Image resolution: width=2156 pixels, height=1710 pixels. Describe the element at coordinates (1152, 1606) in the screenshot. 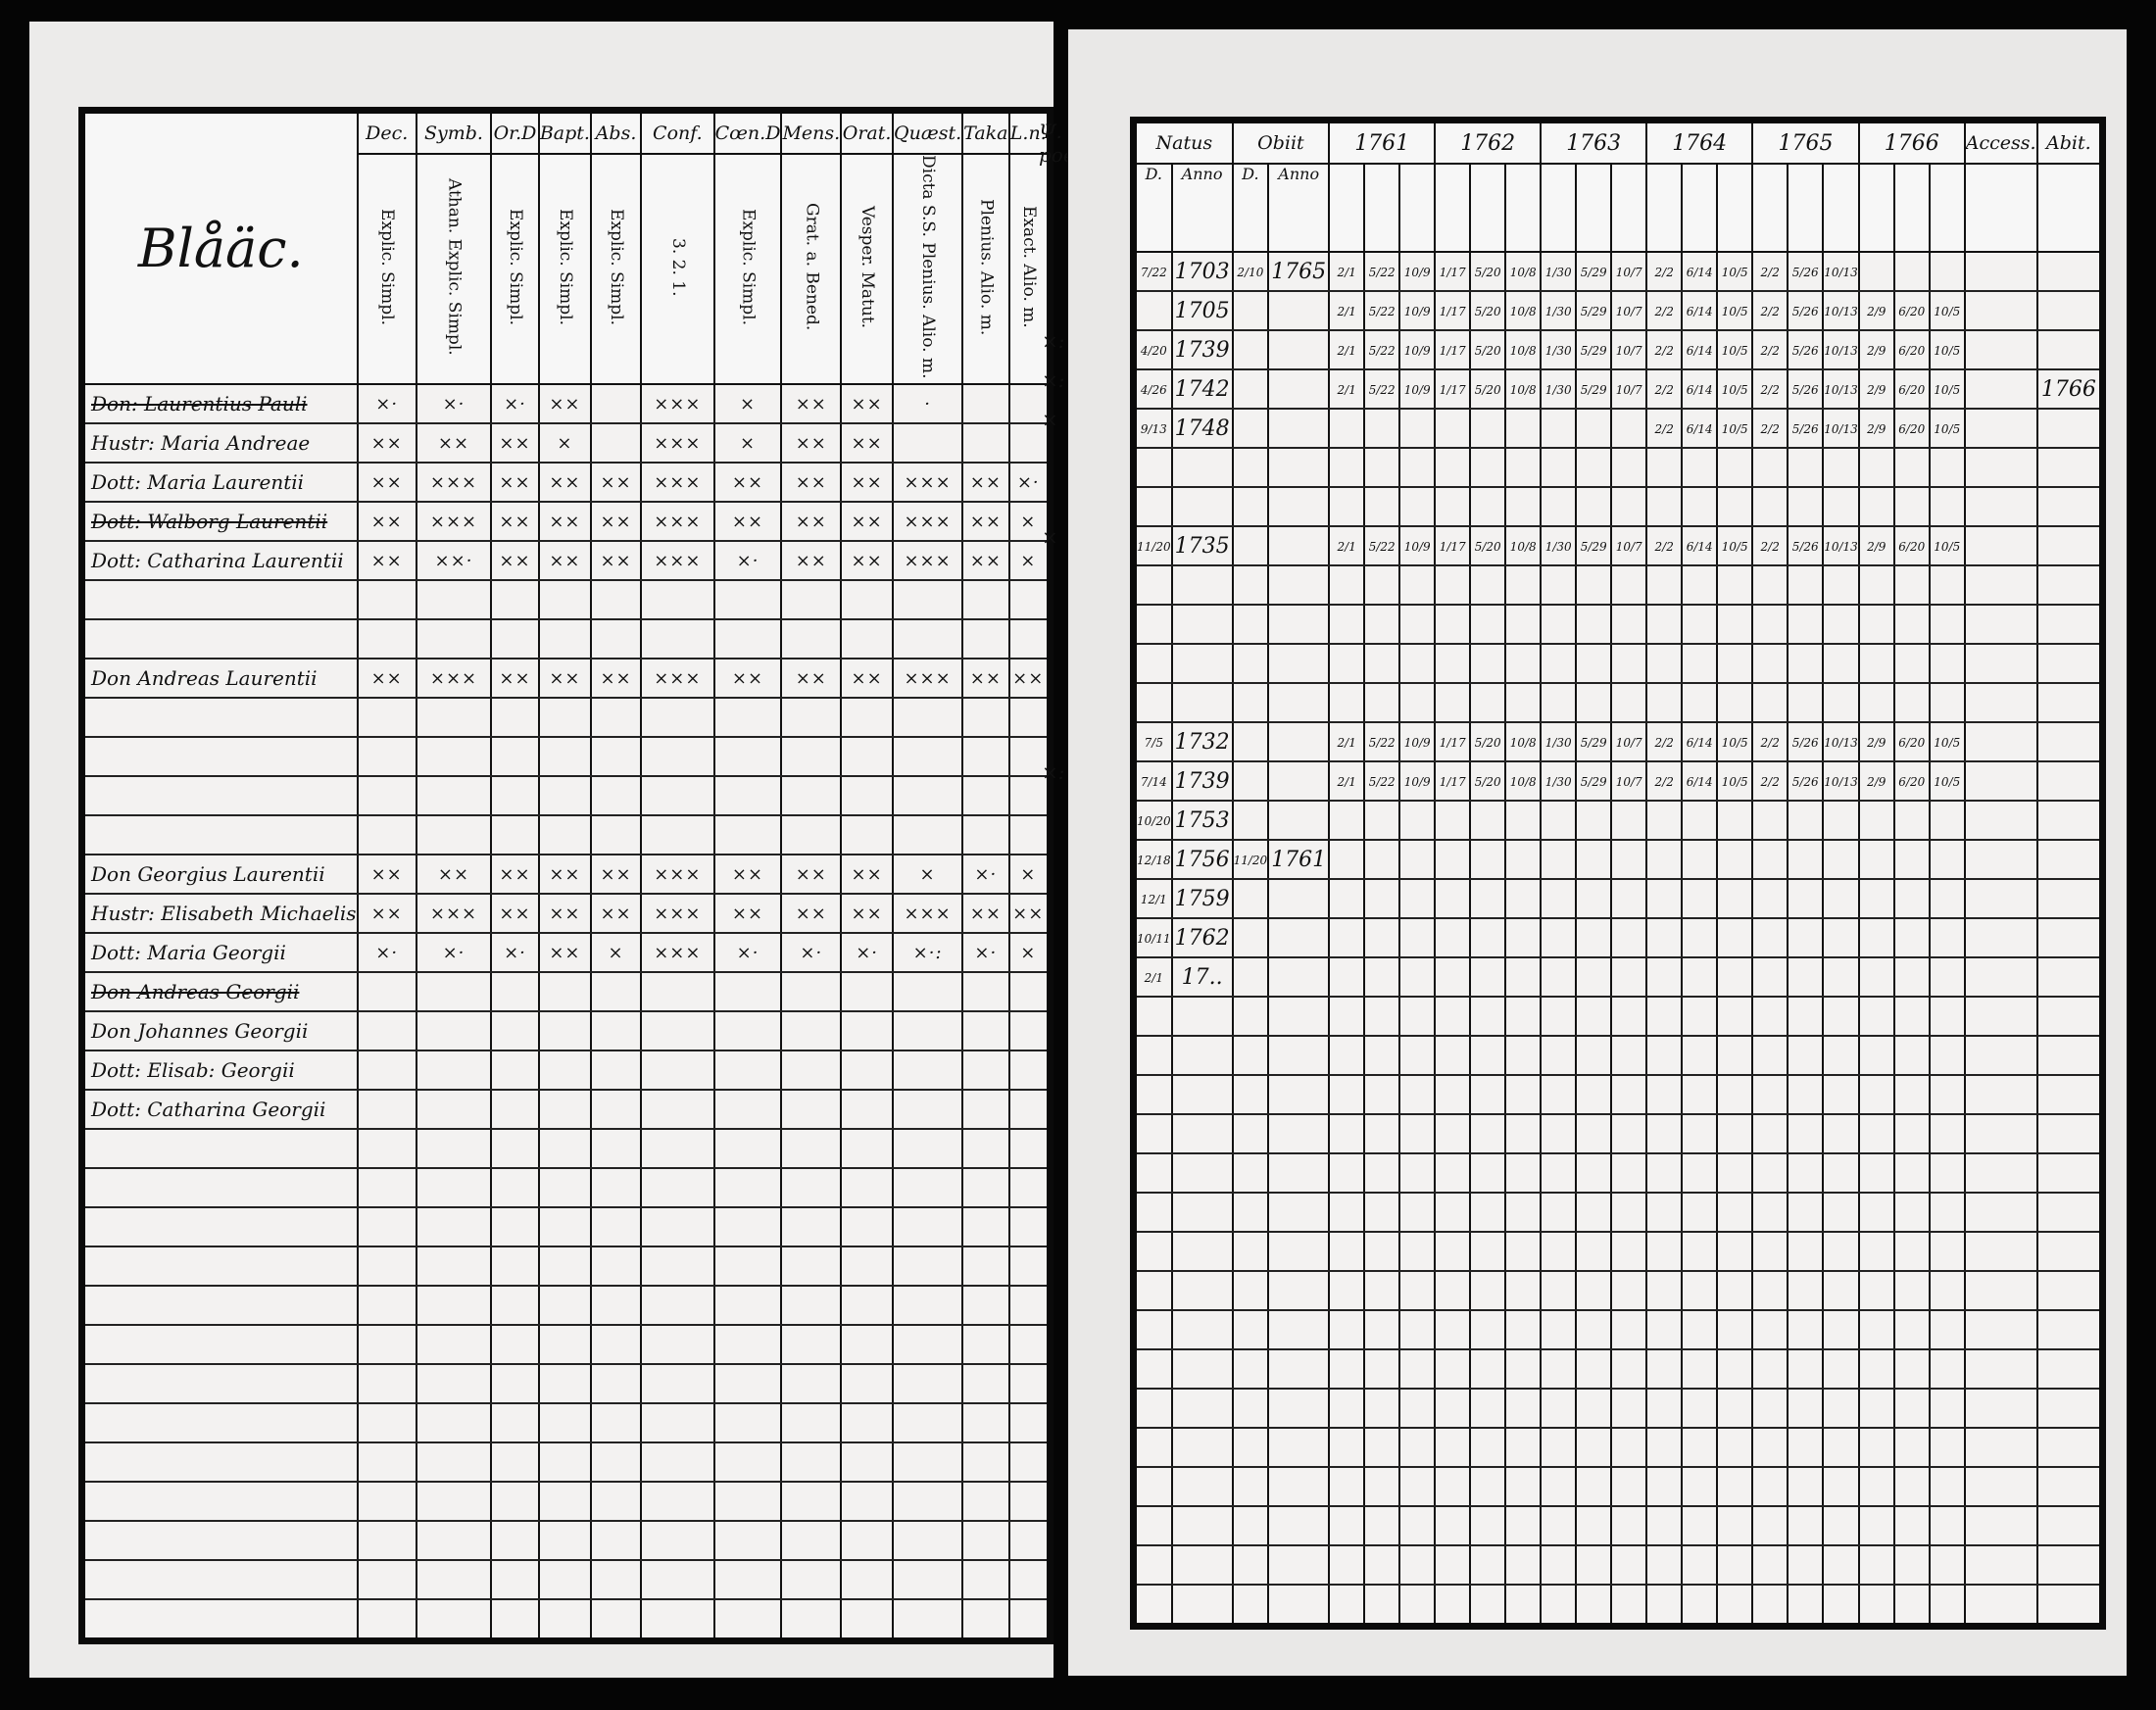

I see `natus-d-cell` at that location.